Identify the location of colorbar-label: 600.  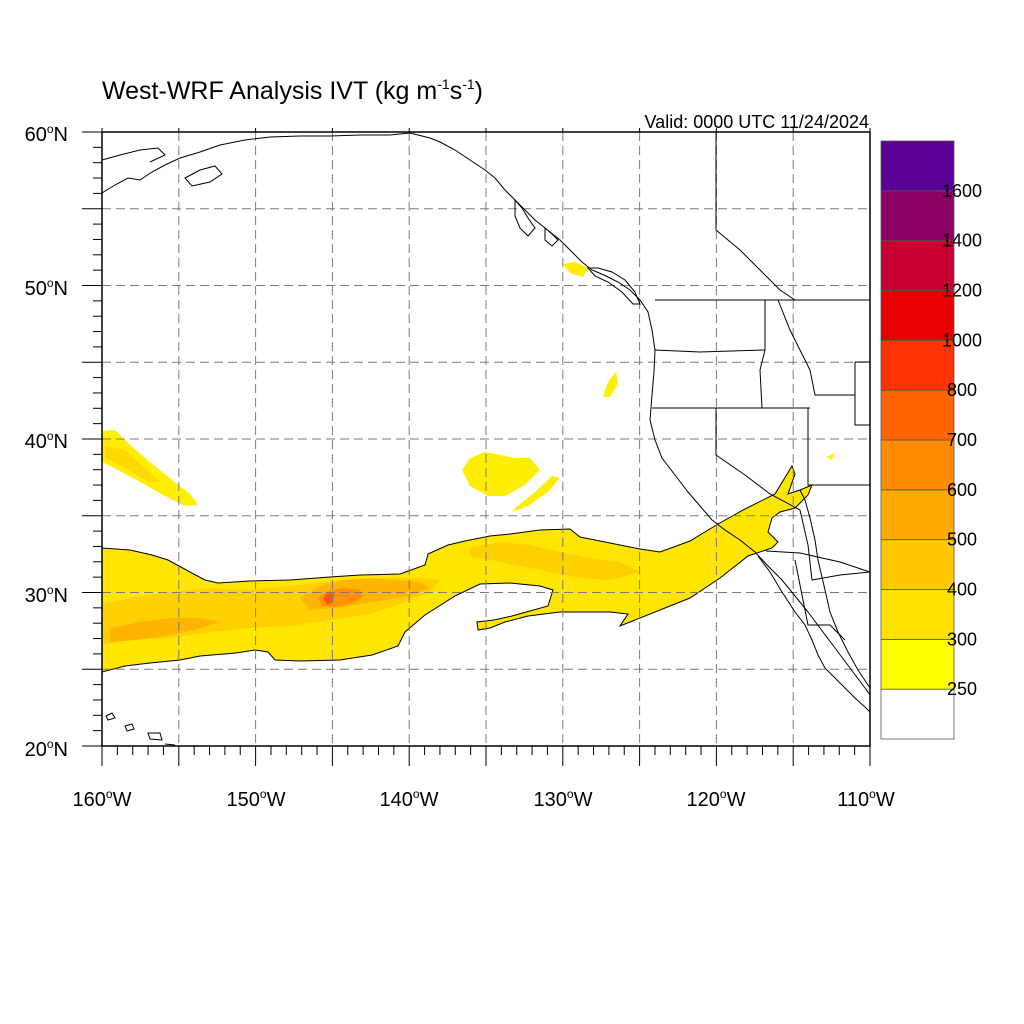
(962, 490).